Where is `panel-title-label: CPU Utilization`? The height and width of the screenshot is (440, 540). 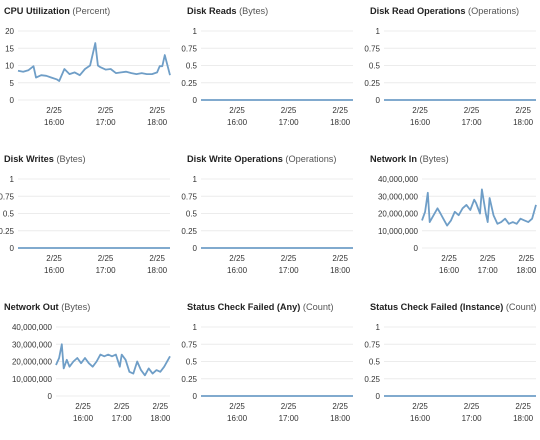
panel-title-label: CPU Utilization is located at coordinates (37, 11).